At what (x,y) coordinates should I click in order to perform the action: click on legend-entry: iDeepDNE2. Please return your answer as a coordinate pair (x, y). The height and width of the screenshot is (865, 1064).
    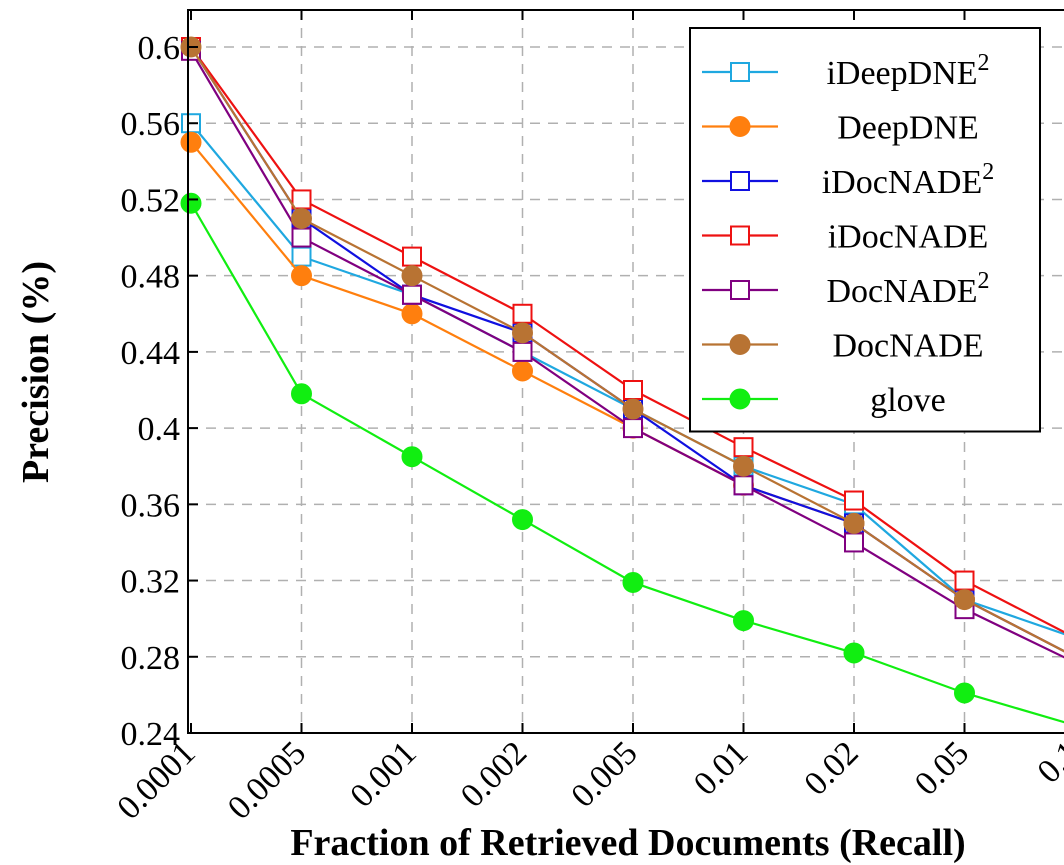
    Looking at the image, I should click on (846, 71).